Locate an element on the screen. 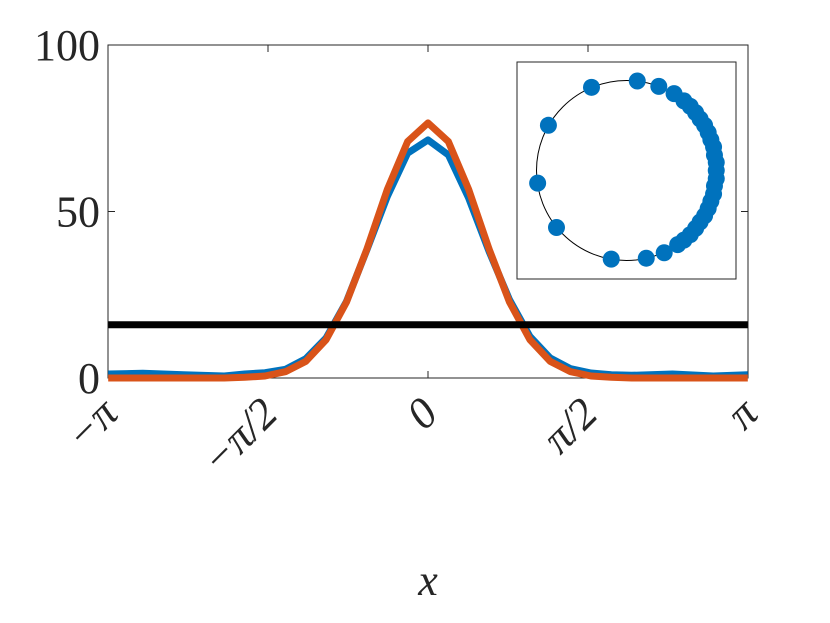 The image size is (830, 623). x-tick-label: −π/2 is located at coordinates (239, 435).